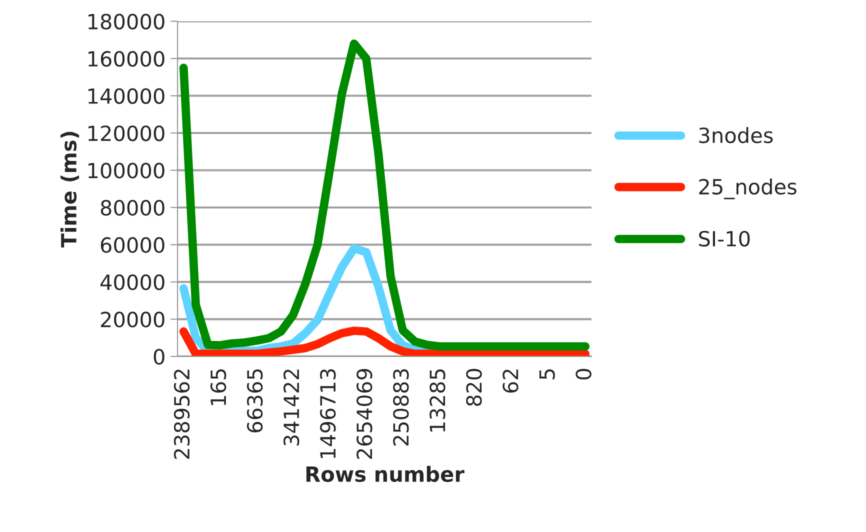  I want to click on x-tick-label: 2654069, so click(364, 414).